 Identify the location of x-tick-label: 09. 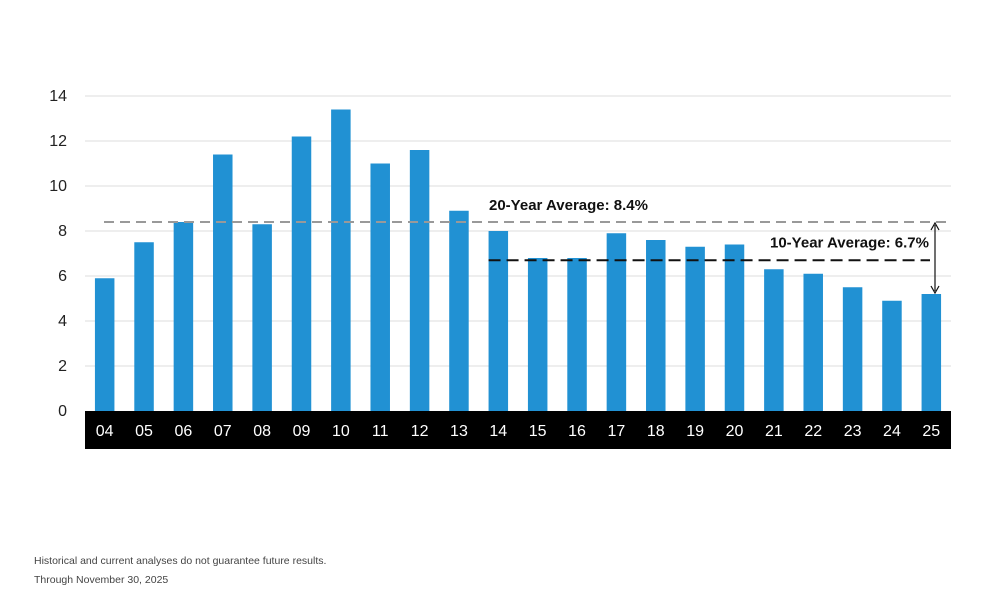
(302, 431).